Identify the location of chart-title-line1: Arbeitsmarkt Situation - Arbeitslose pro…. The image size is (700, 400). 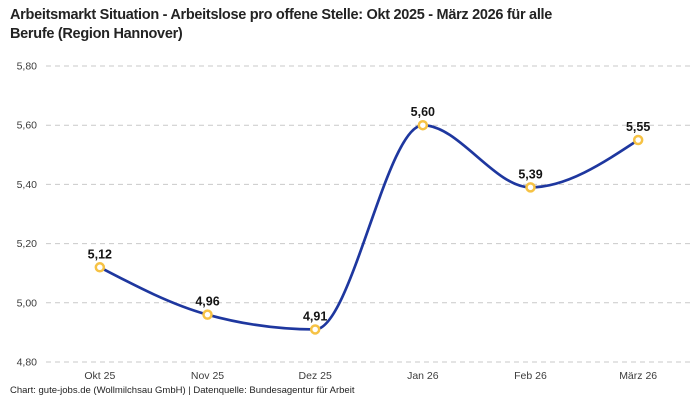
(281, 15).